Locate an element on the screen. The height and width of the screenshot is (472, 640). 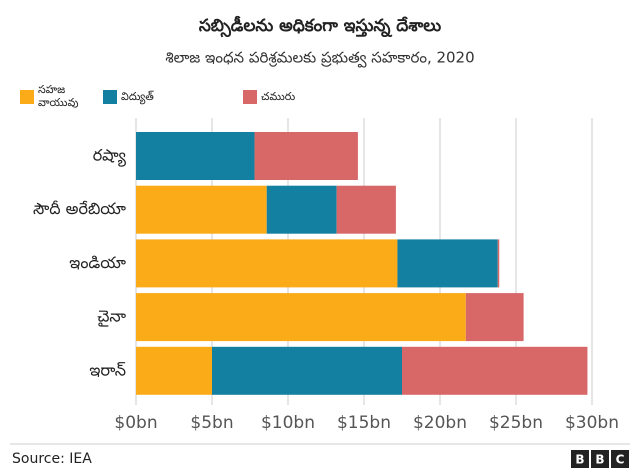
x-tick-label: $20bn is located at coordinates (440, 423).